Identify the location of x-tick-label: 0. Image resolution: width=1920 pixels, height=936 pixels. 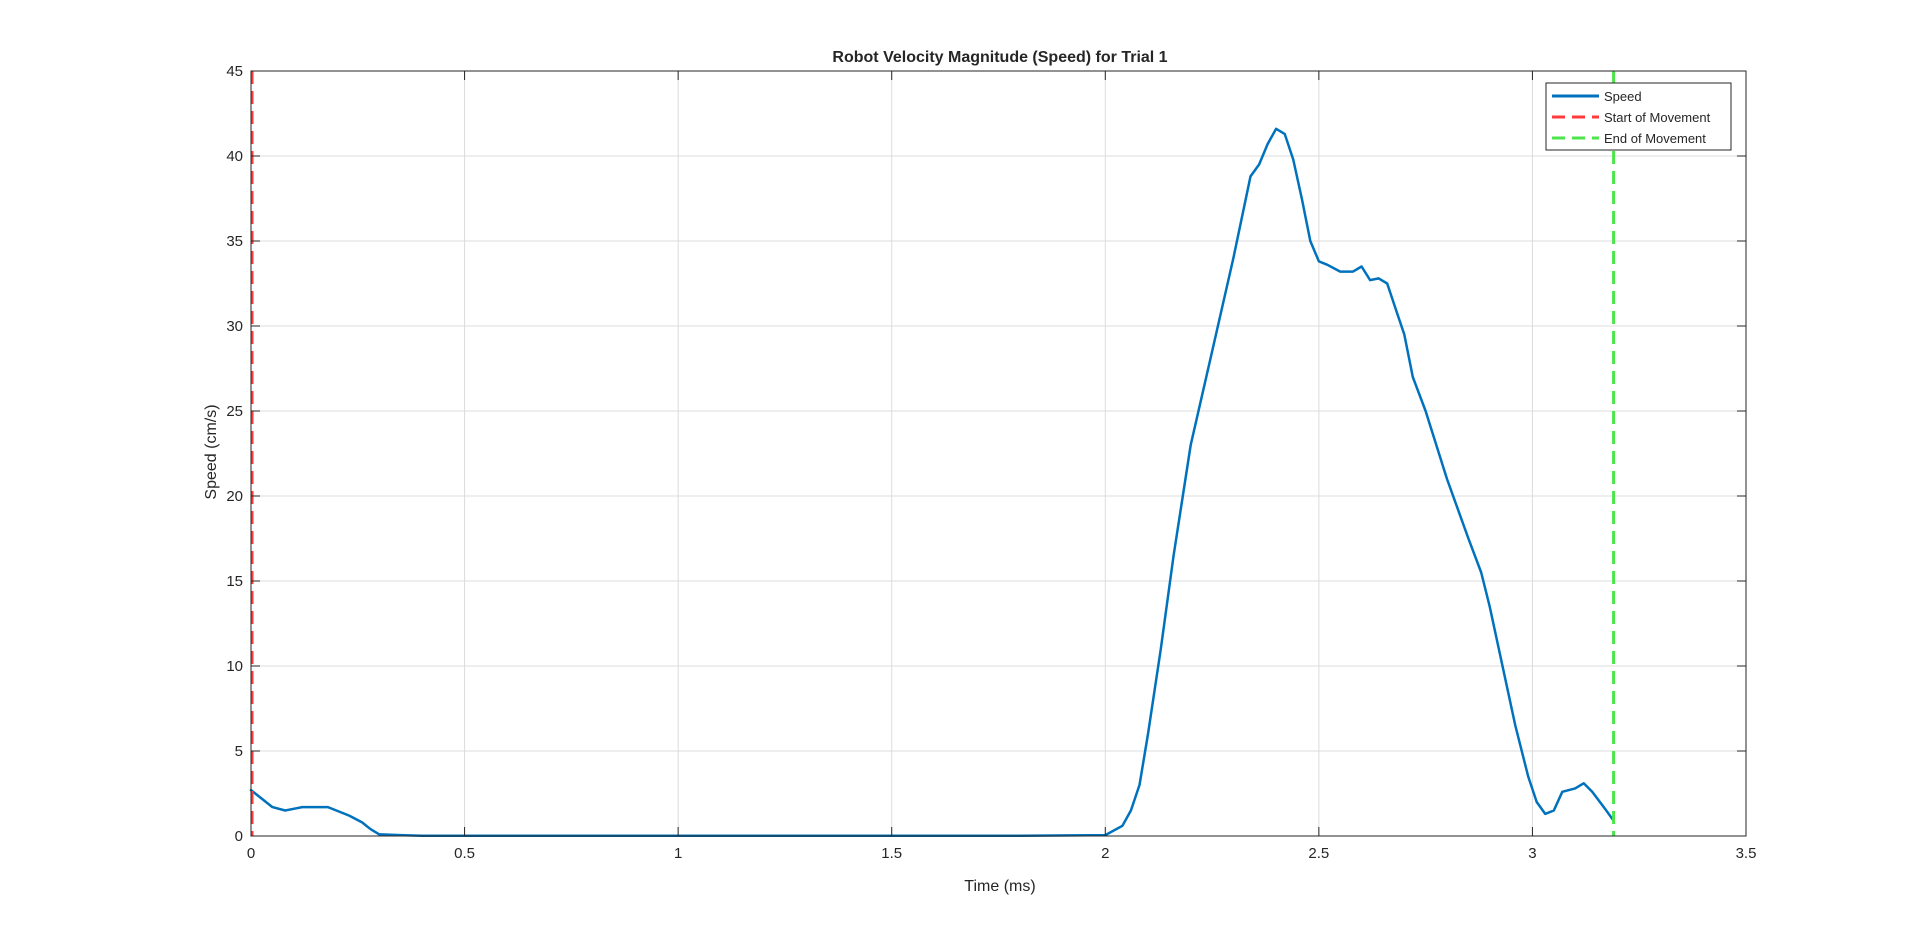
(251, 853).